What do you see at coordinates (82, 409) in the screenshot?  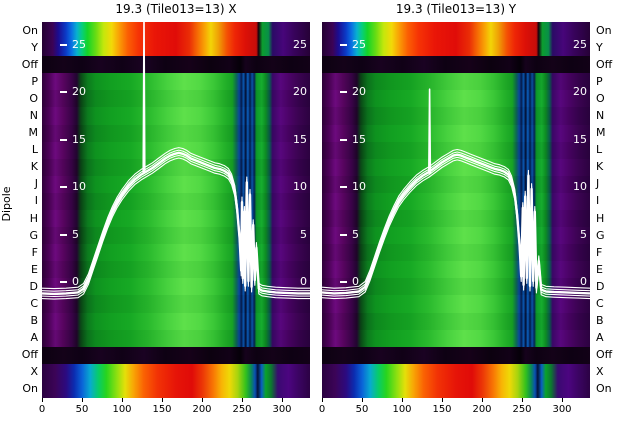 I see `x-tick-label: 50` at bounding box center [82, 409].